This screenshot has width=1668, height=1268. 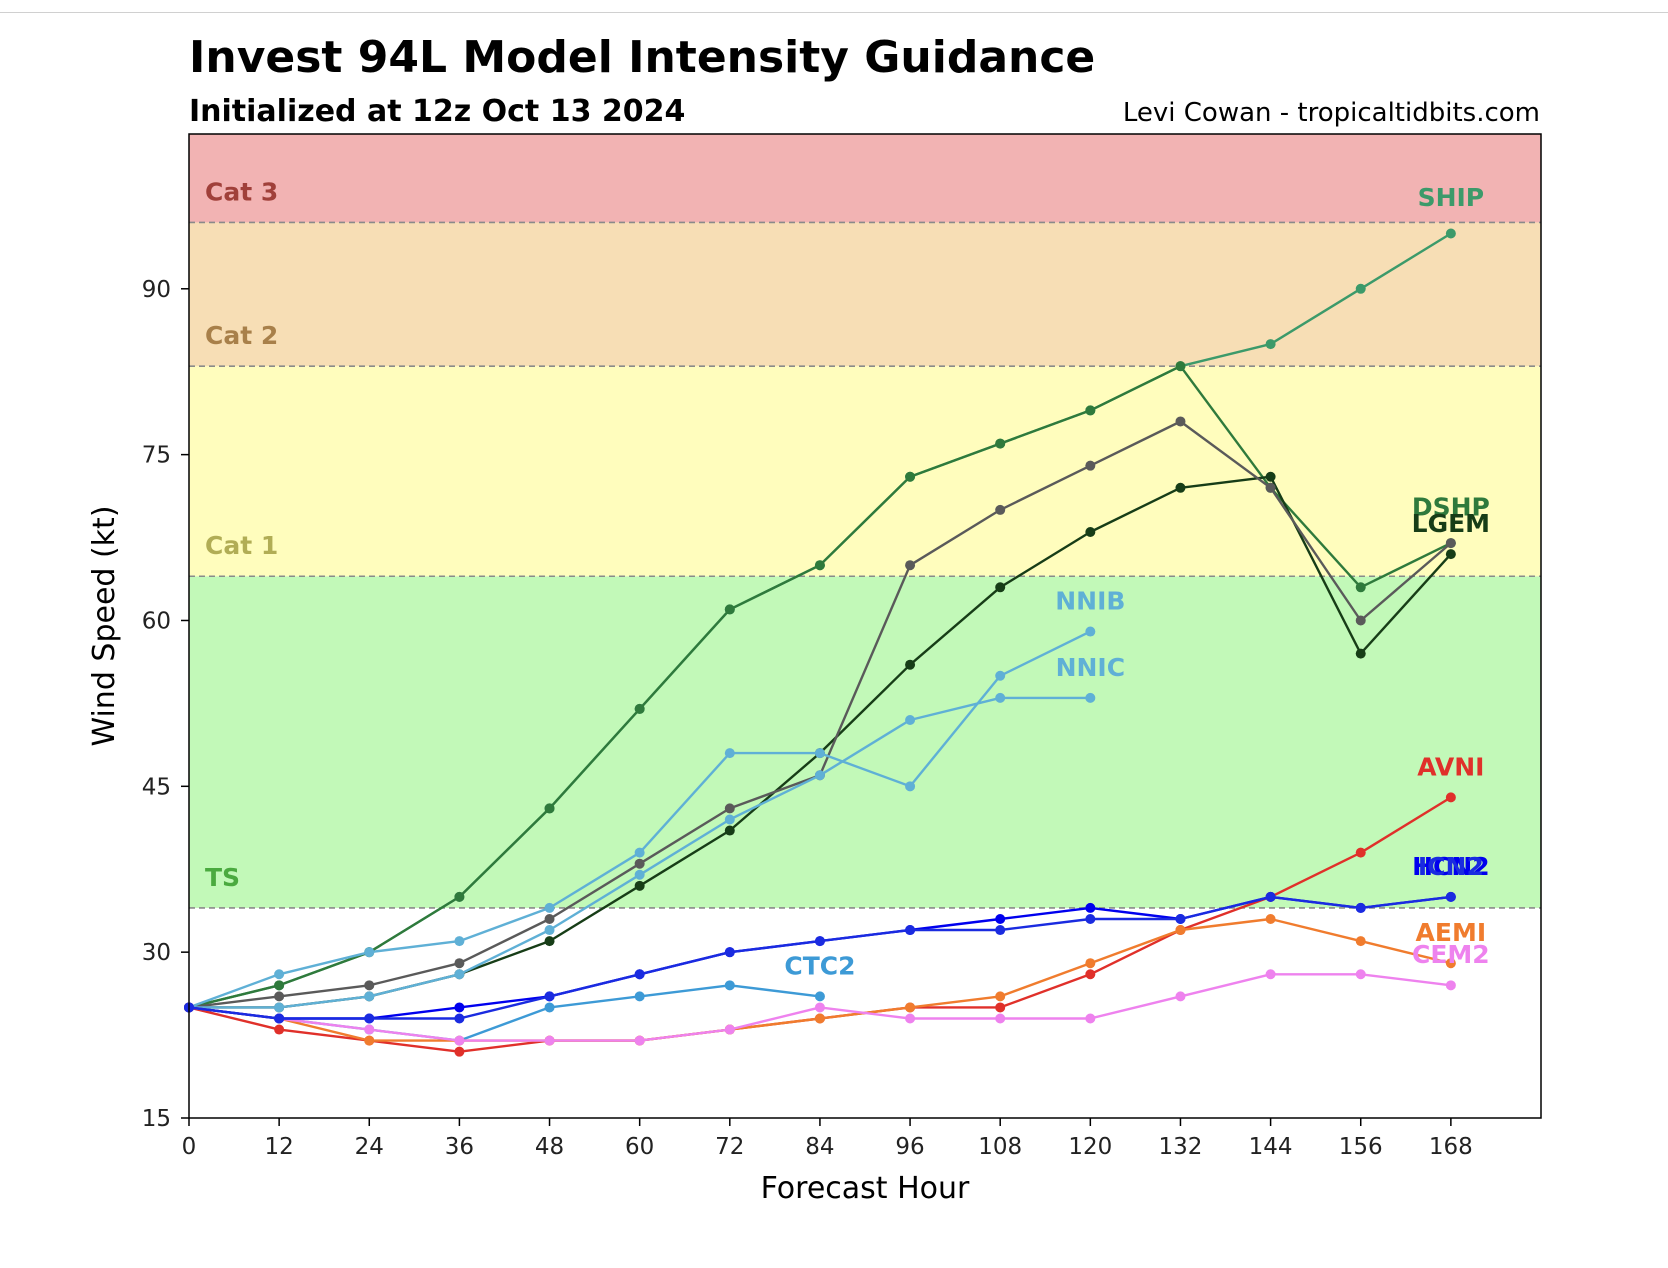 What do you see at coordinates (278, 1147) in the screenshot?
I see `x-tick-label-1: 12` at bounding box center [278, 1147].